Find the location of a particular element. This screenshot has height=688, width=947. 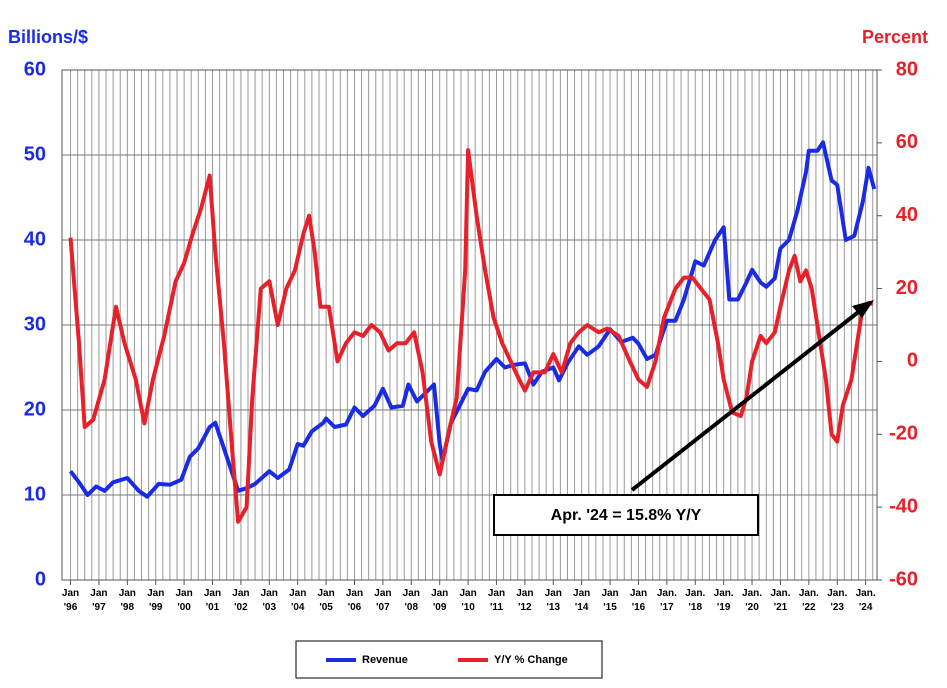

x-tick-label: Jan. '22 is located at coordinates (809, 600).